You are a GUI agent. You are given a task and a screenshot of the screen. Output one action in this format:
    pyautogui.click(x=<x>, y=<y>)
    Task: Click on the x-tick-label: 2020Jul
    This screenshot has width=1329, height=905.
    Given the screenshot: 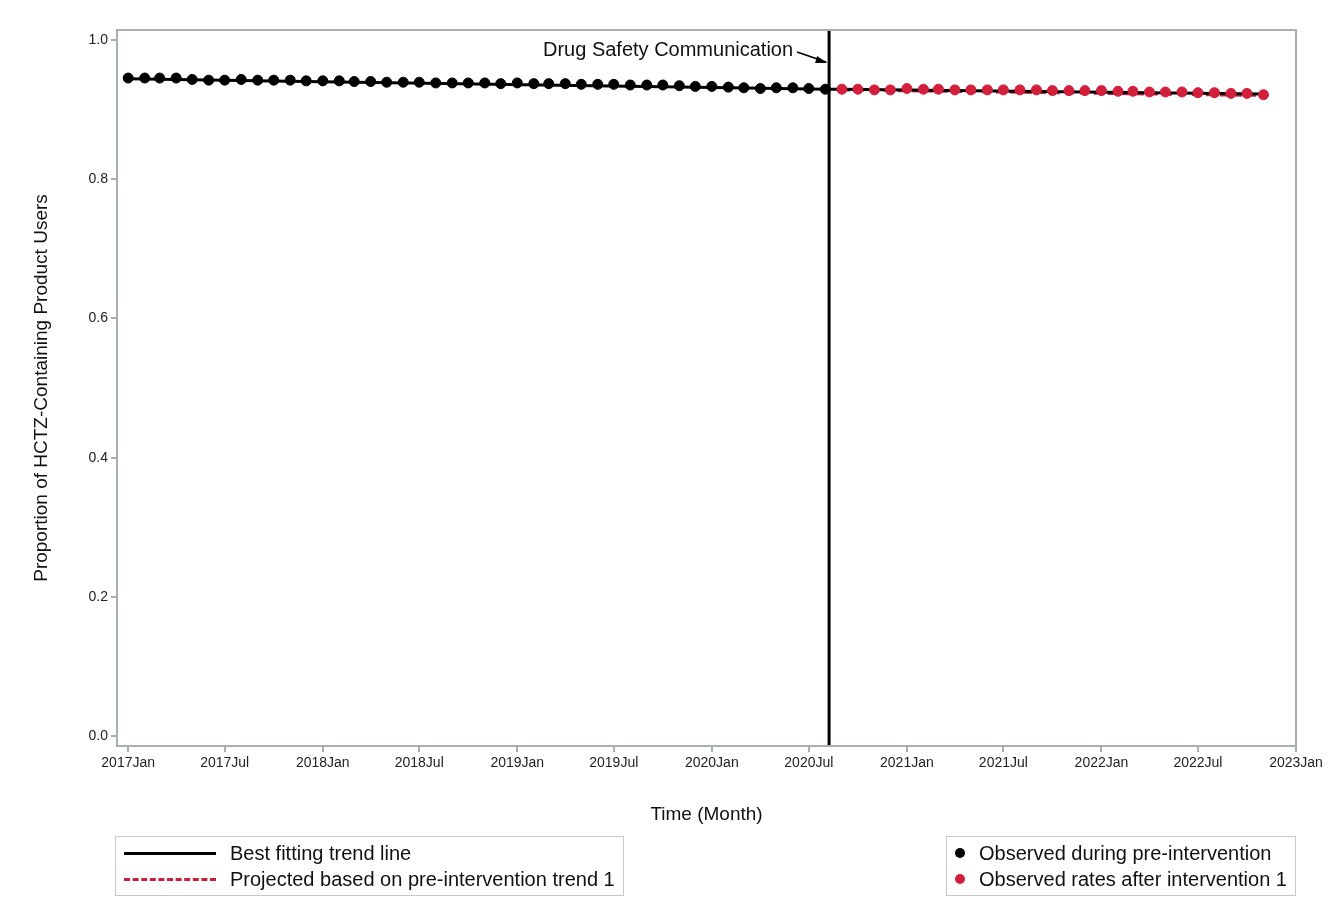 What is the action you would take?
    pyautogui.click(x=809, y=762)
    